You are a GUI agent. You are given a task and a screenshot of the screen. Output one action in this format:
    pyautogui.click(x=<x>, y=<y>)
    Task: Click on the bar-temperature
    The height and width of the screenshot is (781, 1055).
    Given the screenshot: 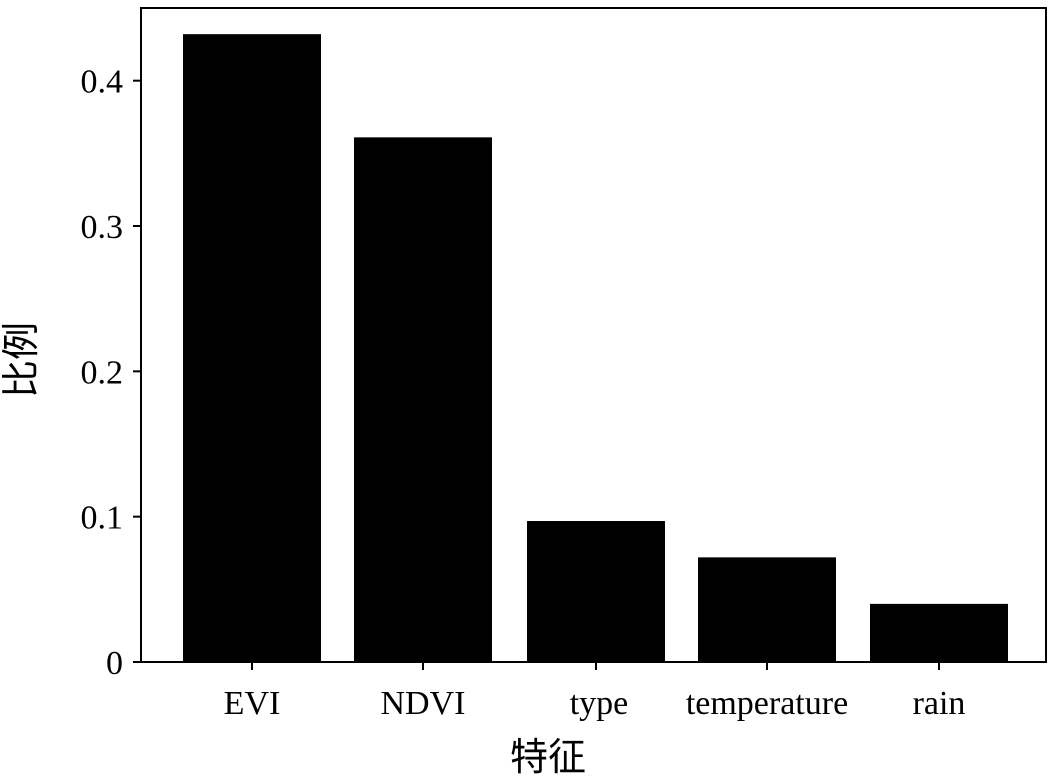 What is the action you would take?
    pyautogui.click(x=767, y=609)
    